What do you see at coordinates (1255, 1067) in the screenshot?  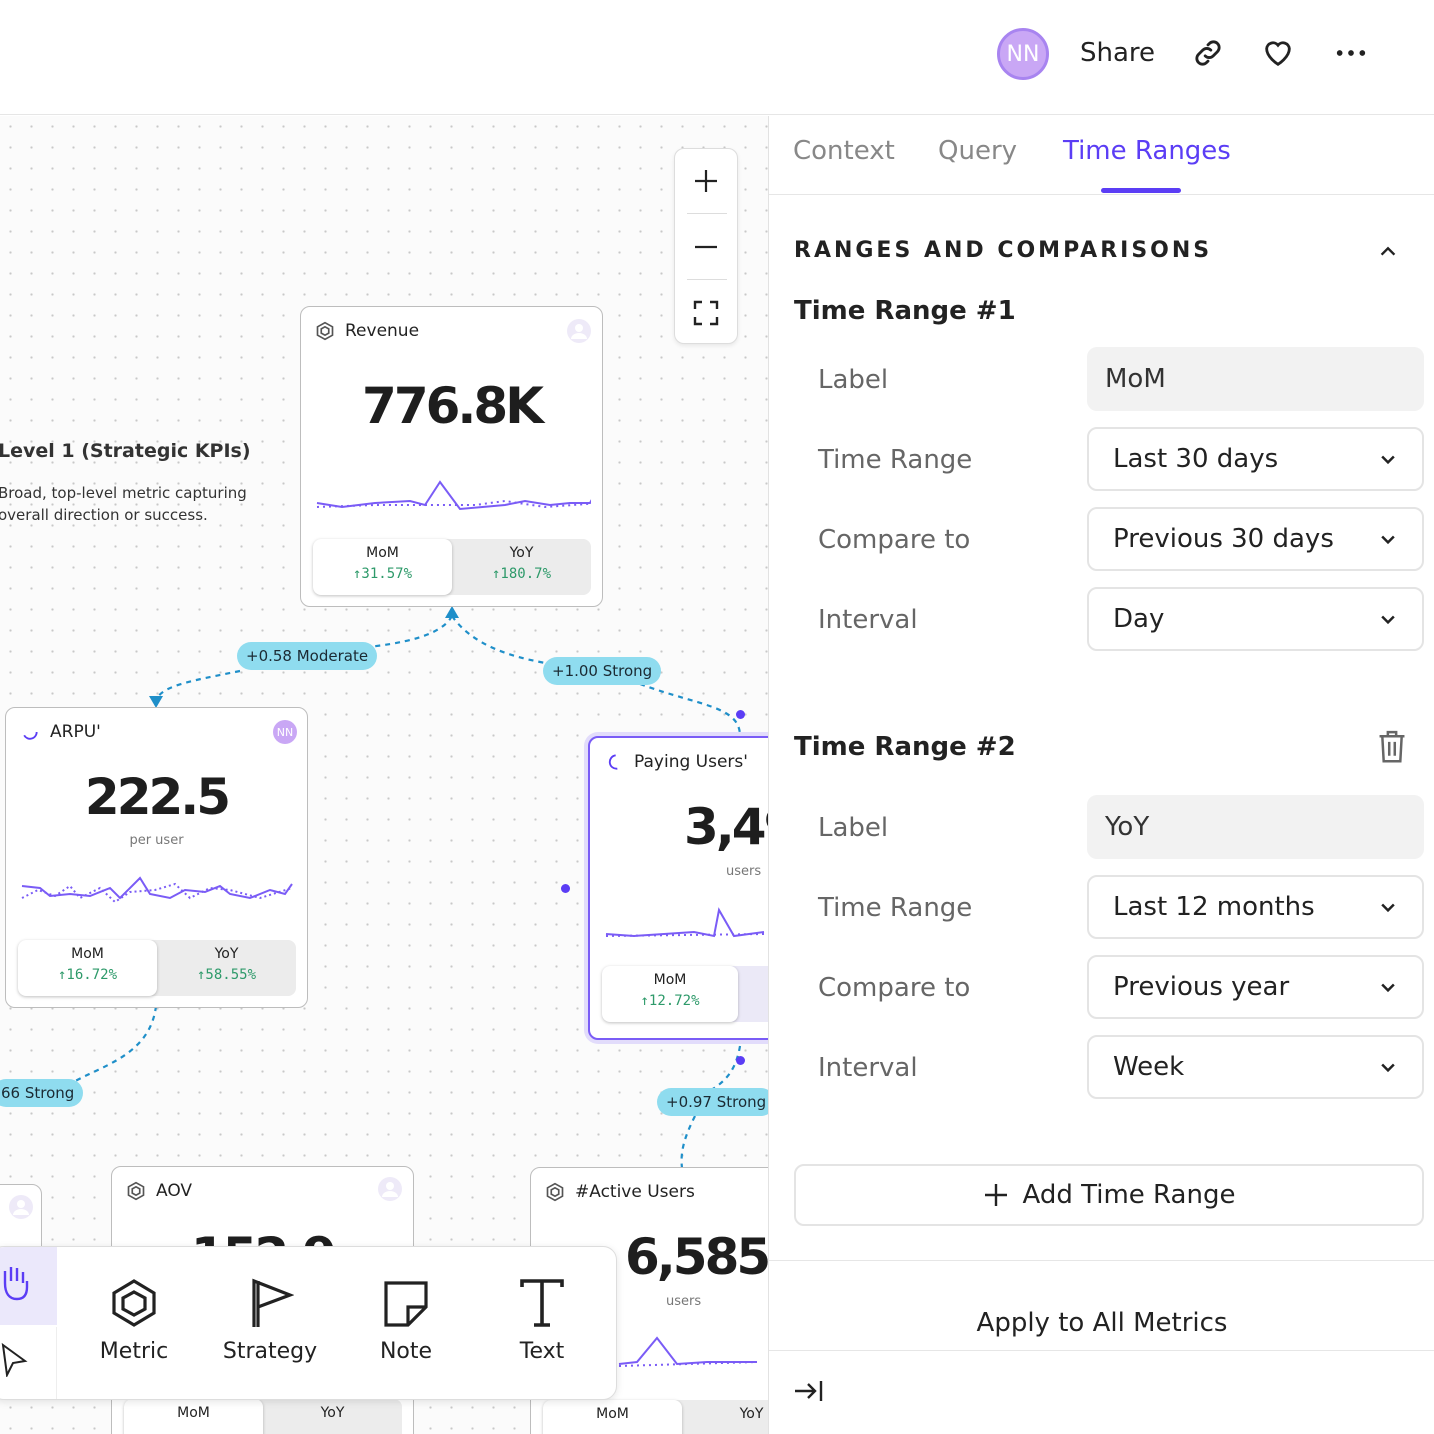 I see `interval-select: Week` at bounding box center [1255, 1067].